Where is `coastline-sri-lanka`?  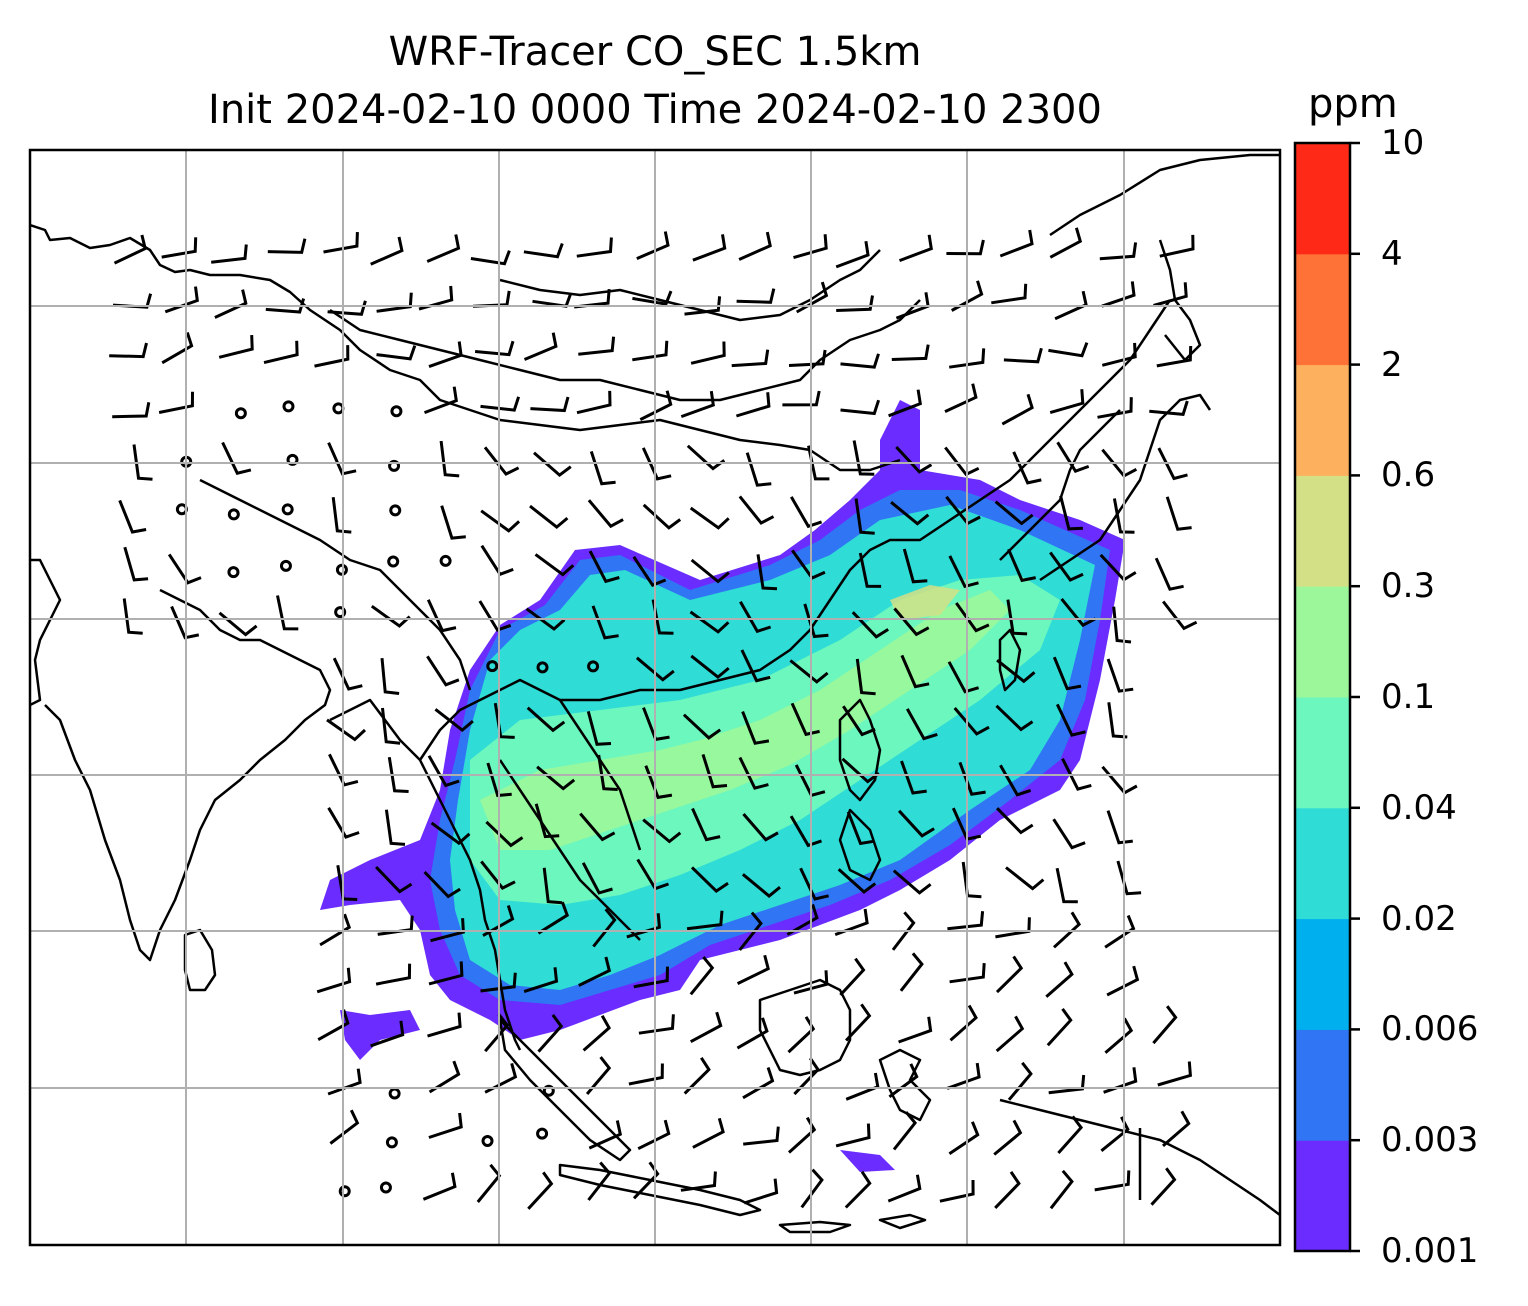 coastline-sri-lanka is located at coordinates (200, 960).